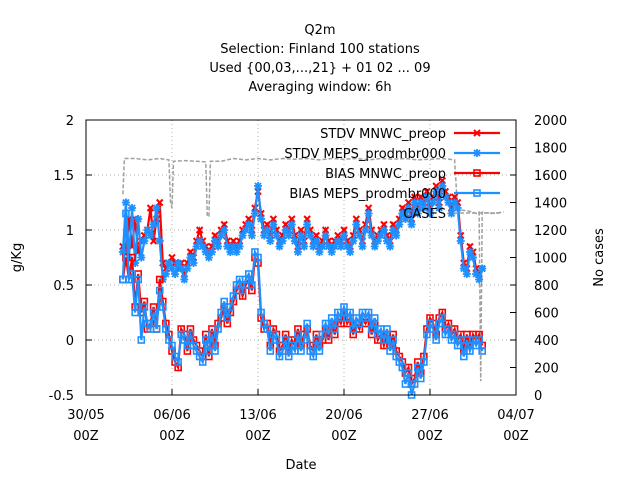  What do you see at coordinates (61, 396) in the screenshot?
I see `y-tick-label: -0.5` at bounding box center [61, 396].